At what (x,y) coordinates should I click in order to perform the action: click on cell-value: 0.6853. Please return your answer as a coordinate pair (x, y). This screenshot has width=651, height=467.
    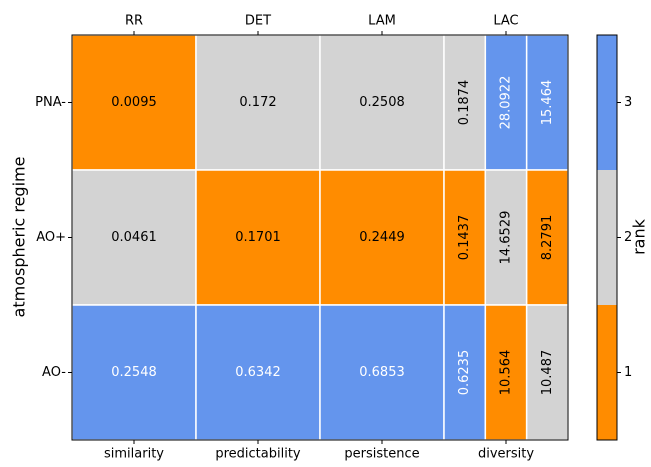
    Looking at the image, I should click on (382, 372).